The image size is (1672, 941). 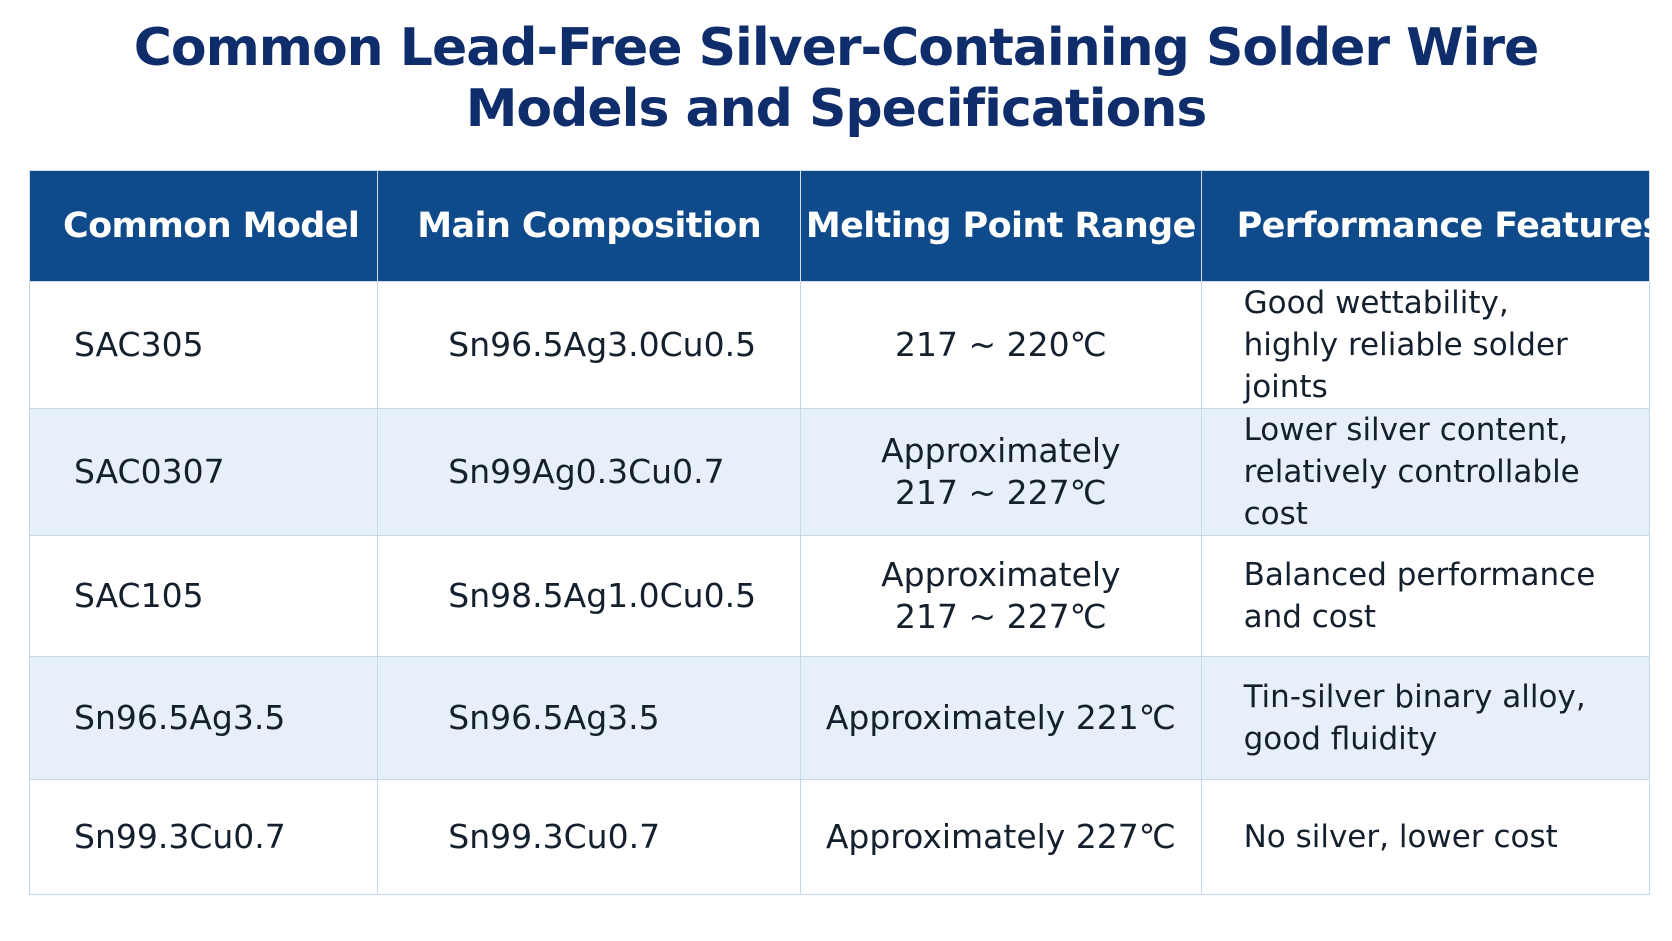 I want to click on header-performance-features: Performance Features, so click(x=1431, y=226).